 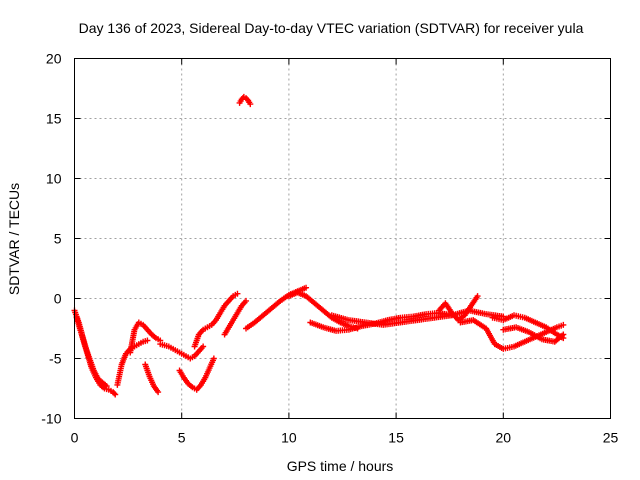 What do you see at coordinates (58, 239) in the screenshot?
I see `y-tick-label: 5` at bounding box center [58, 239].